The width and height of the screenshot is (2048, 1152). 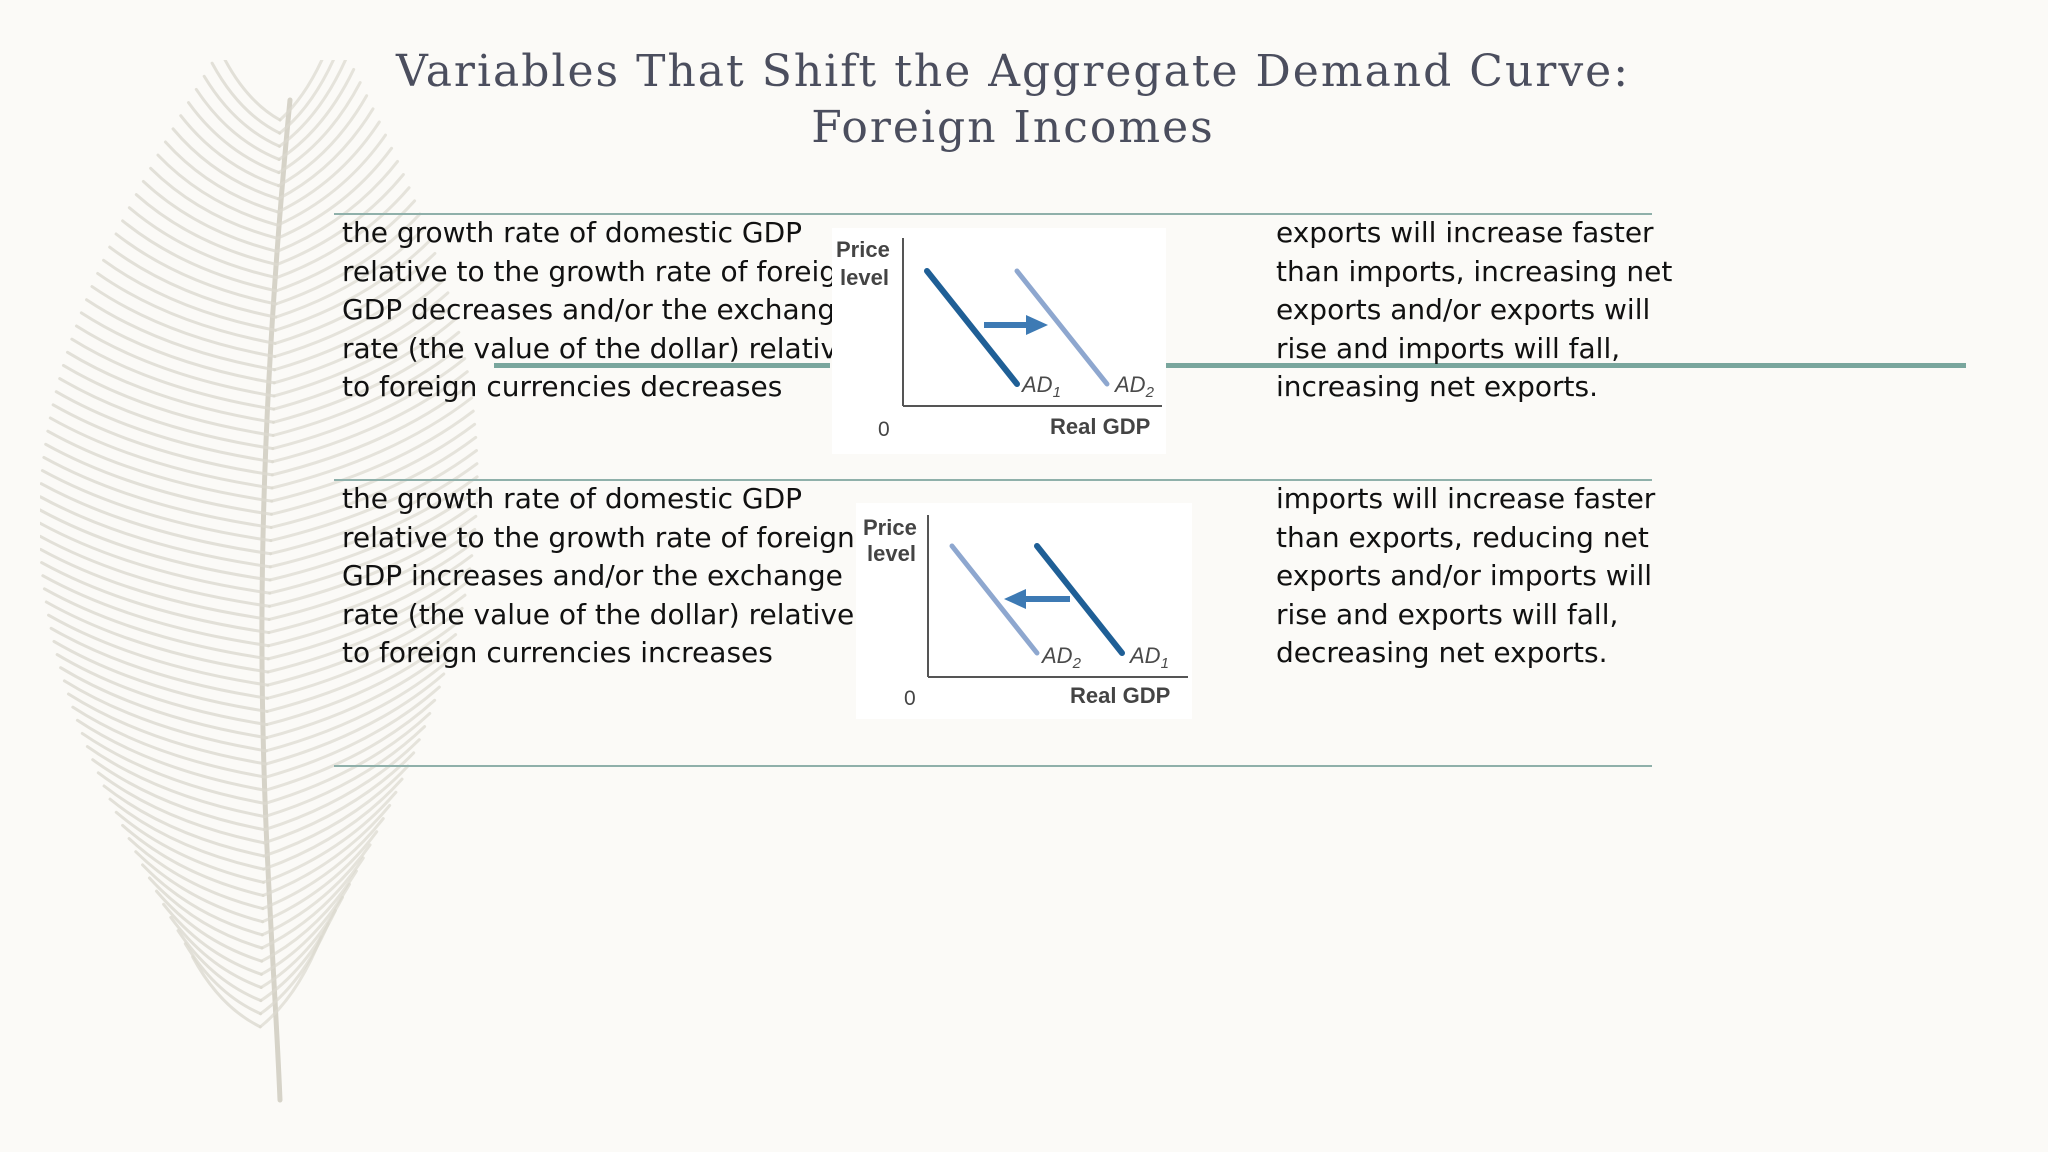 I want to click on row2-condition-line: the growth rate of domestic GDP, so click(x=572, y=498).